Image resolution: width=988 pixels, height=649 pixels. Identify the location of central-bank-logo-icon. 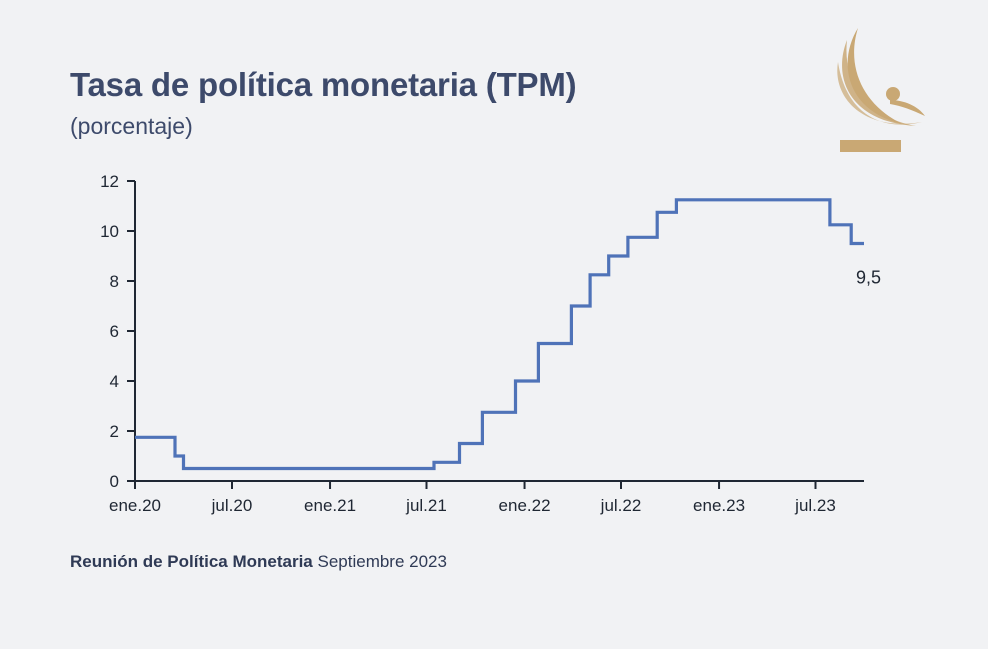
(881, 90).